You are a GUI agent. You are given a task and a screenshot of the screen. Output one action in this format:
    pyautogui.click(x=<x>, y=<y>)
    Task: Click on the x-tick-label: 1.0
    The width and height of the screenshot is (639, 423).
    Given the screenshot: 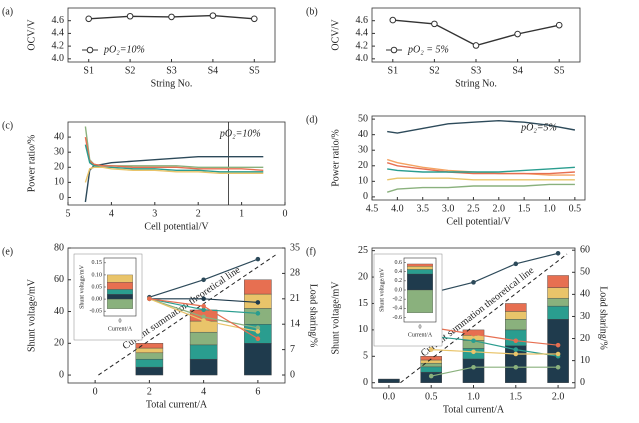 What is the action you would take?
    pyautogui.click(x=549, y=208)
    